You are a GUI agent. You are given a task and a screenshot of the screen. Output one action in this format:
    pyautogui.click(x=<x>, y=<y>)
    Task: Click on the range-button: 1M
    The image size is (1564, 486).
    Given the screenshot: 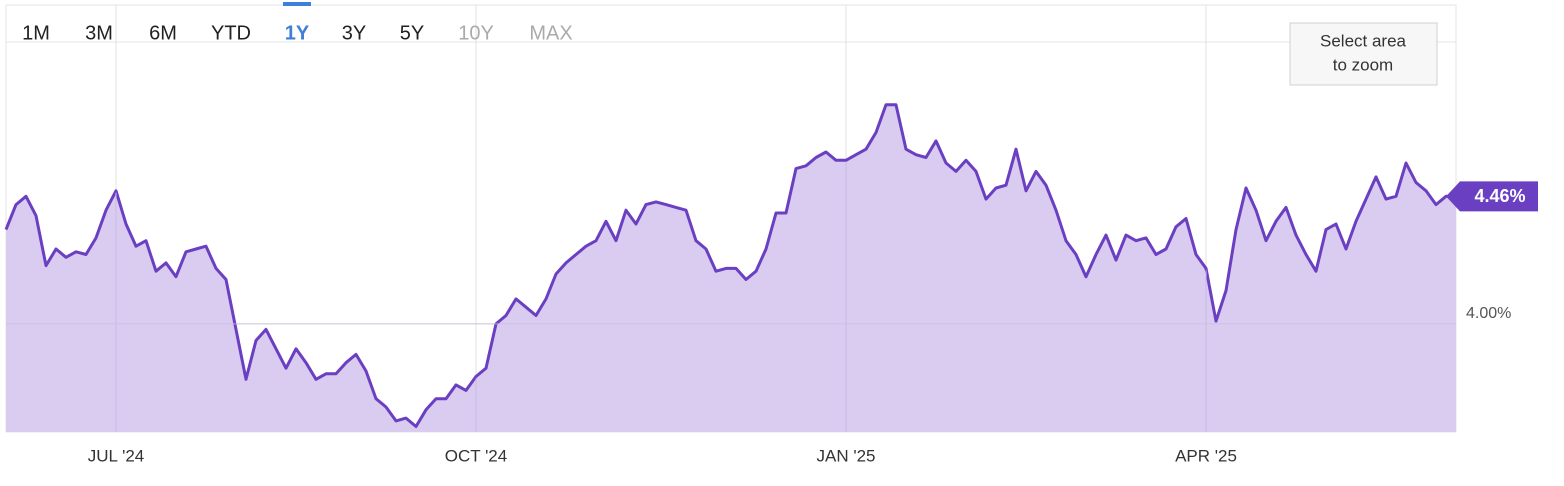 What is the action you would take?
    pyautogui.click(x=36, y=33)
    